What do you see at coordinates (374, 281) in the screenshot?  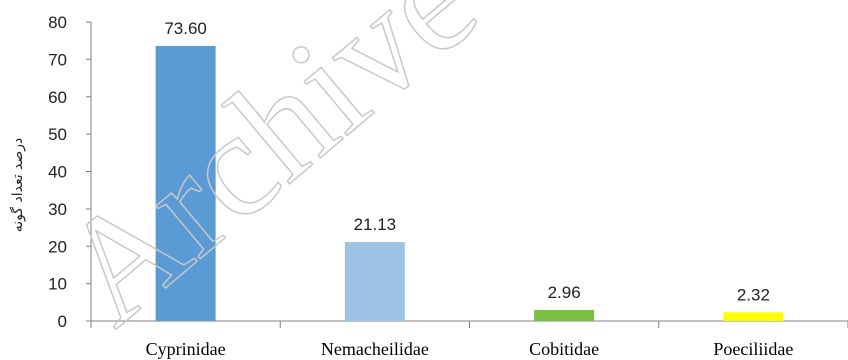 I see `bar-nemacheilidae` at bounding box center [374, 281].